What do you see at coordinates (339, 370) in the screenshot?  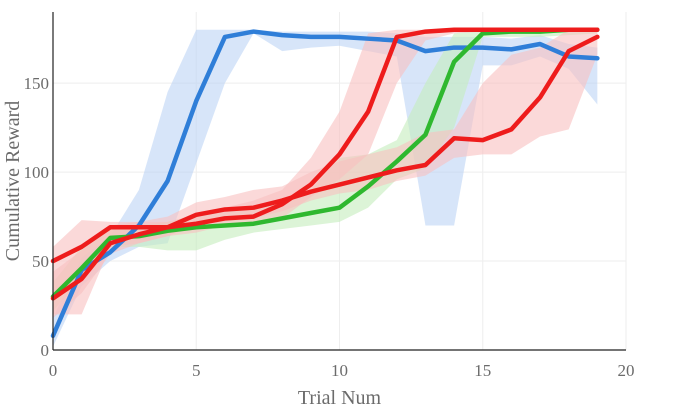 I see `x-tick-label: 10` at bounding box center [339, 370].